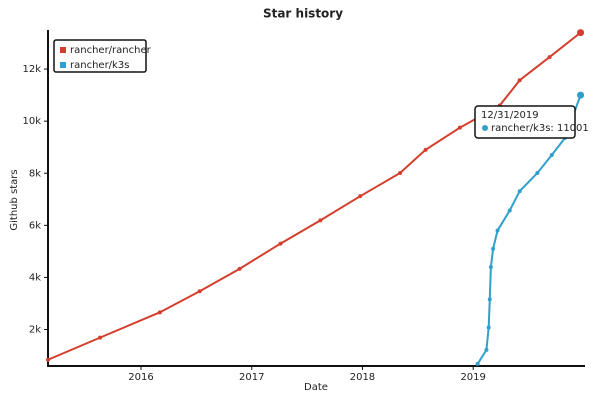  Describe the element at coordinates (99, 65) in the screenshot. I see `legend-label: rancher/k3s` at that location.